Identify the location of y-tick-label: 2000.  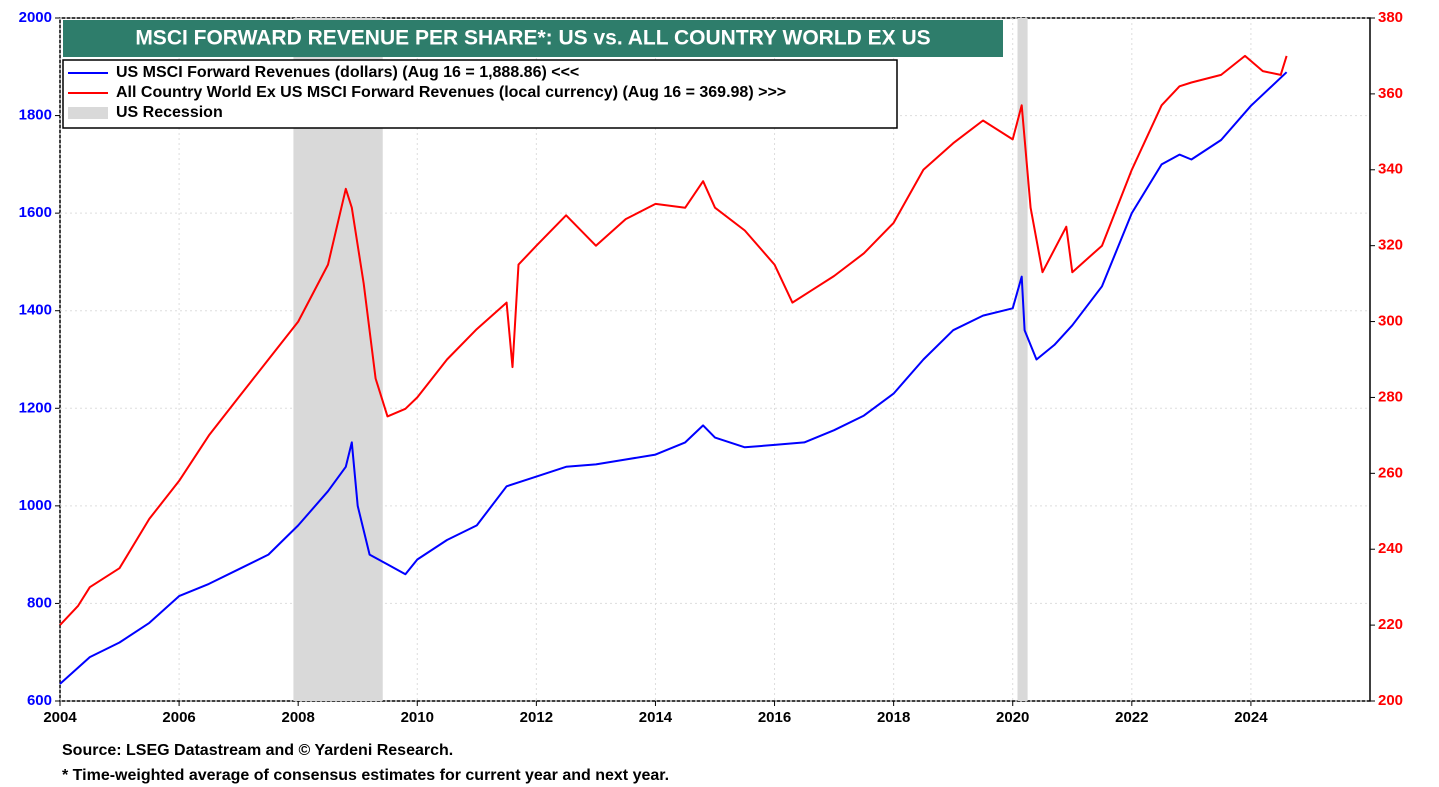
(35, 17).